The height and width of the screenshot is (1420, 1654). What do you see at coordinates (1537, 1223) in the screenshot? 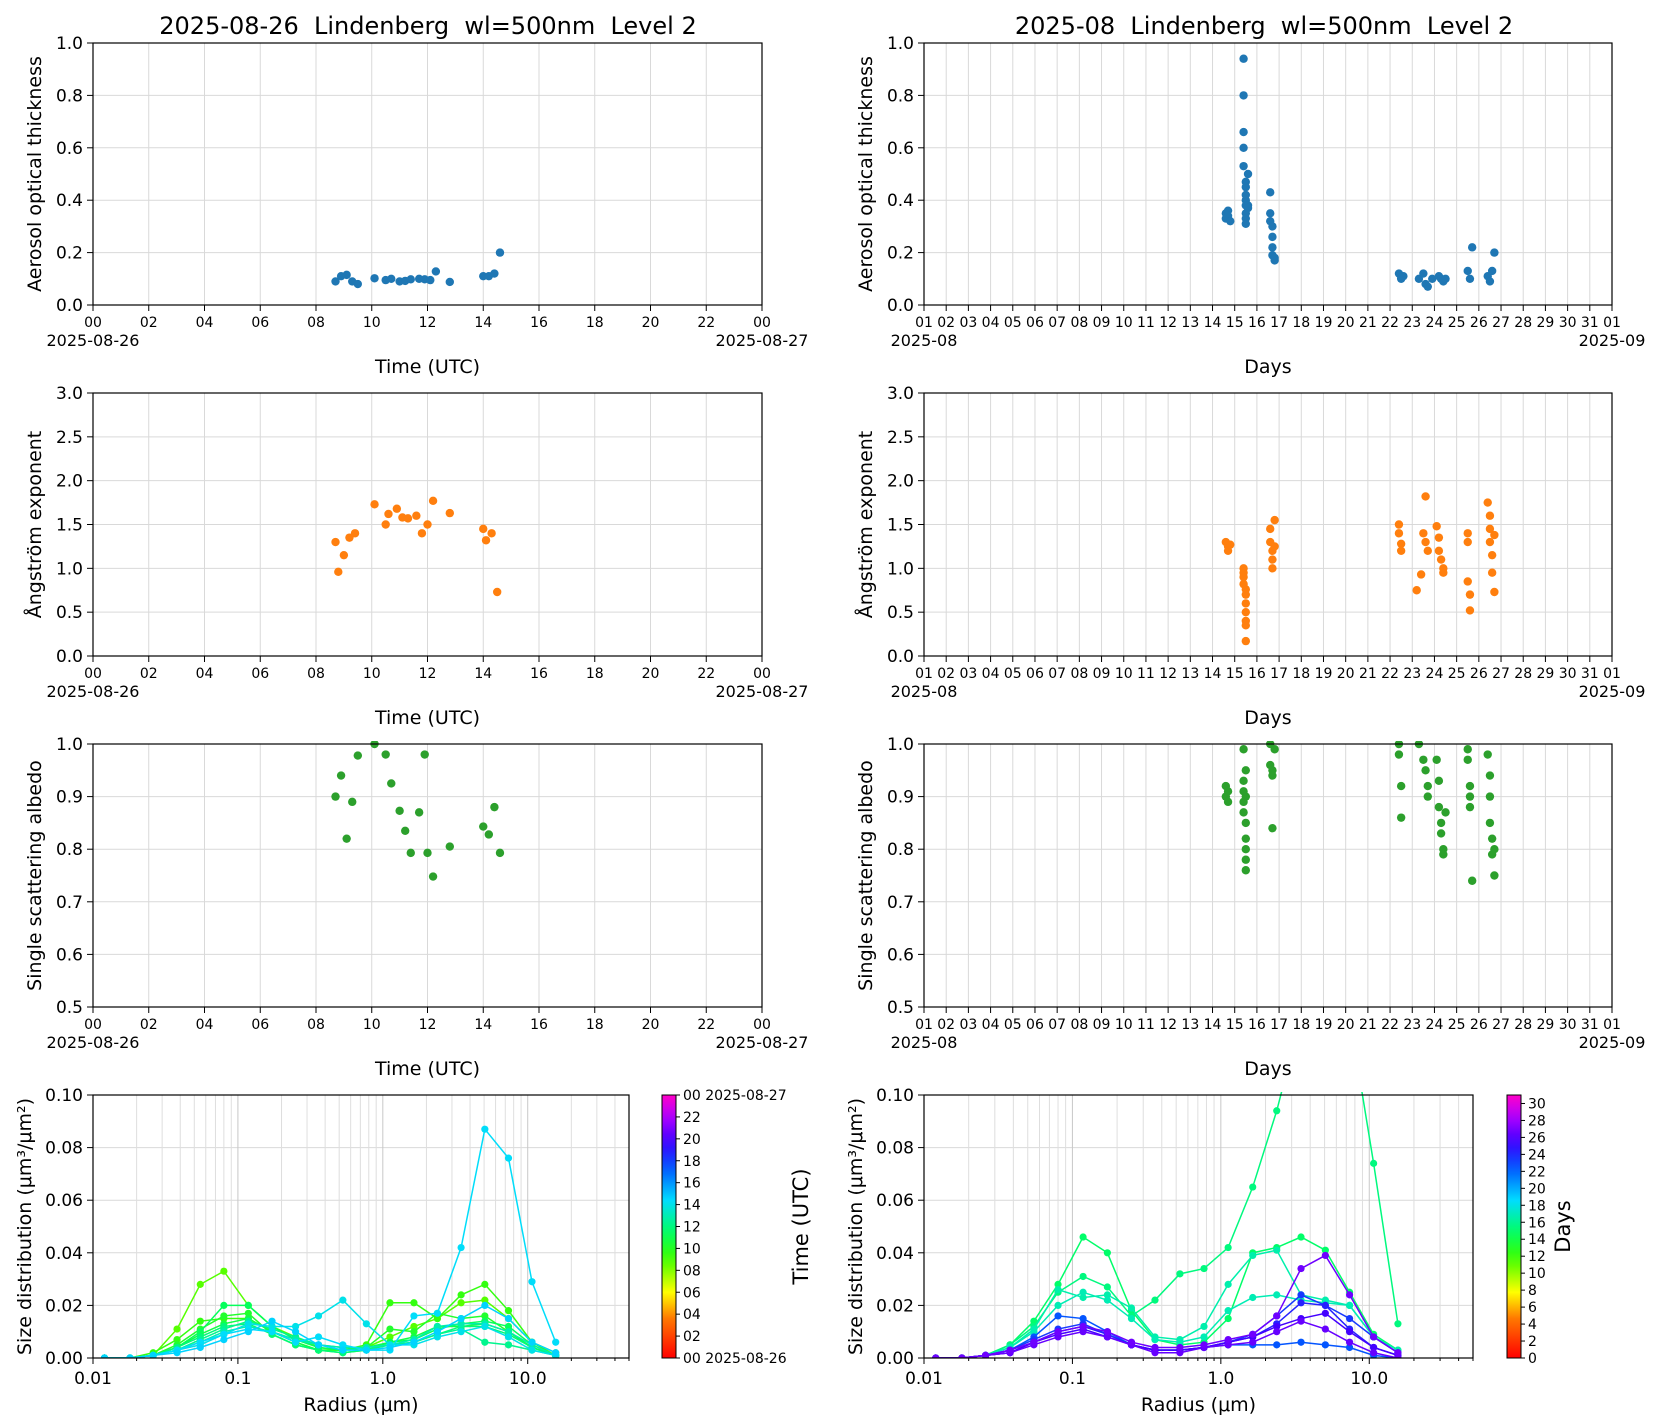
I see `colorbar-tick-label: 16` at bounding box center [1537, 1223].